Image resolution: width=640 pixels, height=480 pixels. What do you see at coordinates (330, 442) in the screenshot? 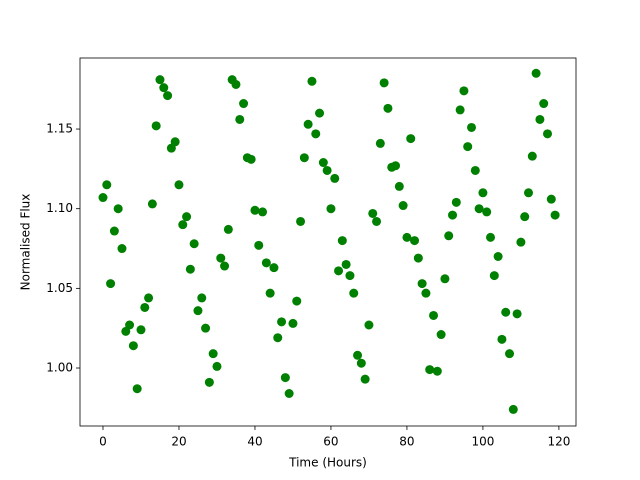
I see `x-tick-label: 60` at bounding box center [330, 442].